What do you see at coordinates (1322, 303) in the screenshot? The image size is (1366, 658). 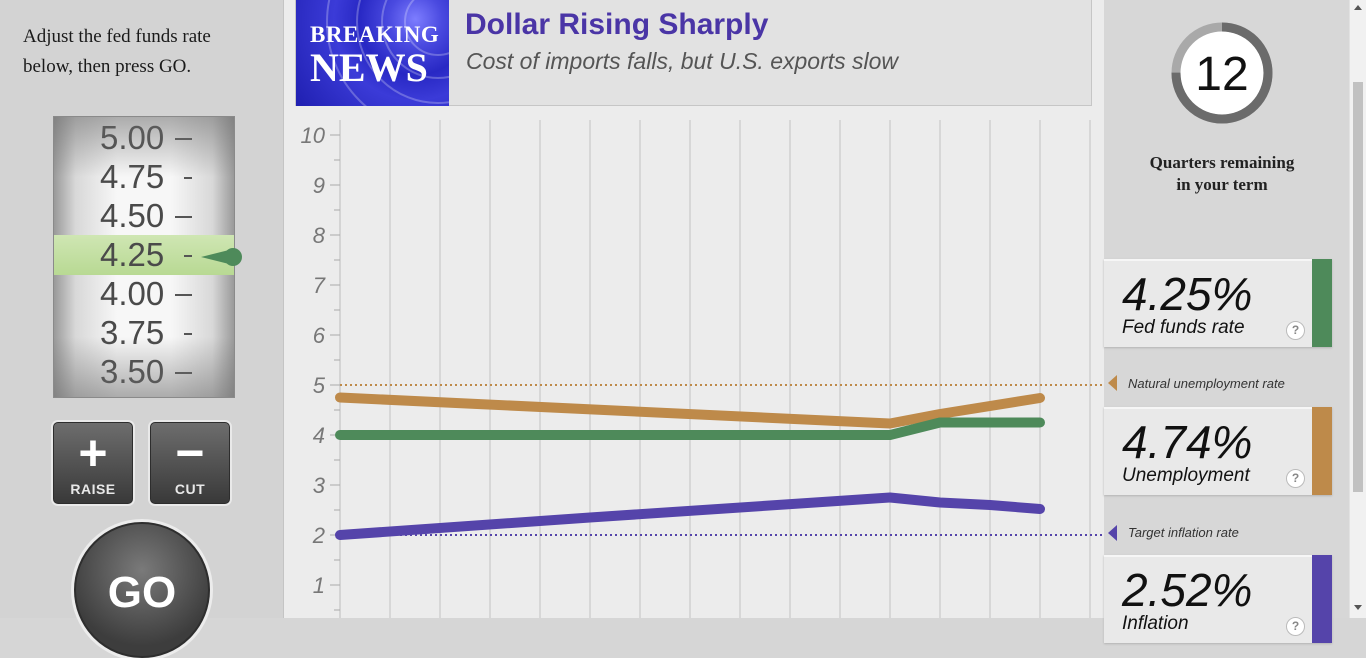 I see `fed-funds-color-bar` at bounding box center [1322, 303].